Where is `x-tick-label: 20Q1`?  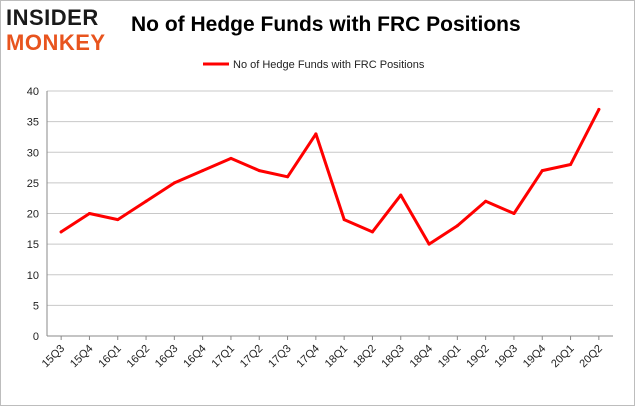 x-tick-label: 20Q1 is located at coordinates (563, 357).